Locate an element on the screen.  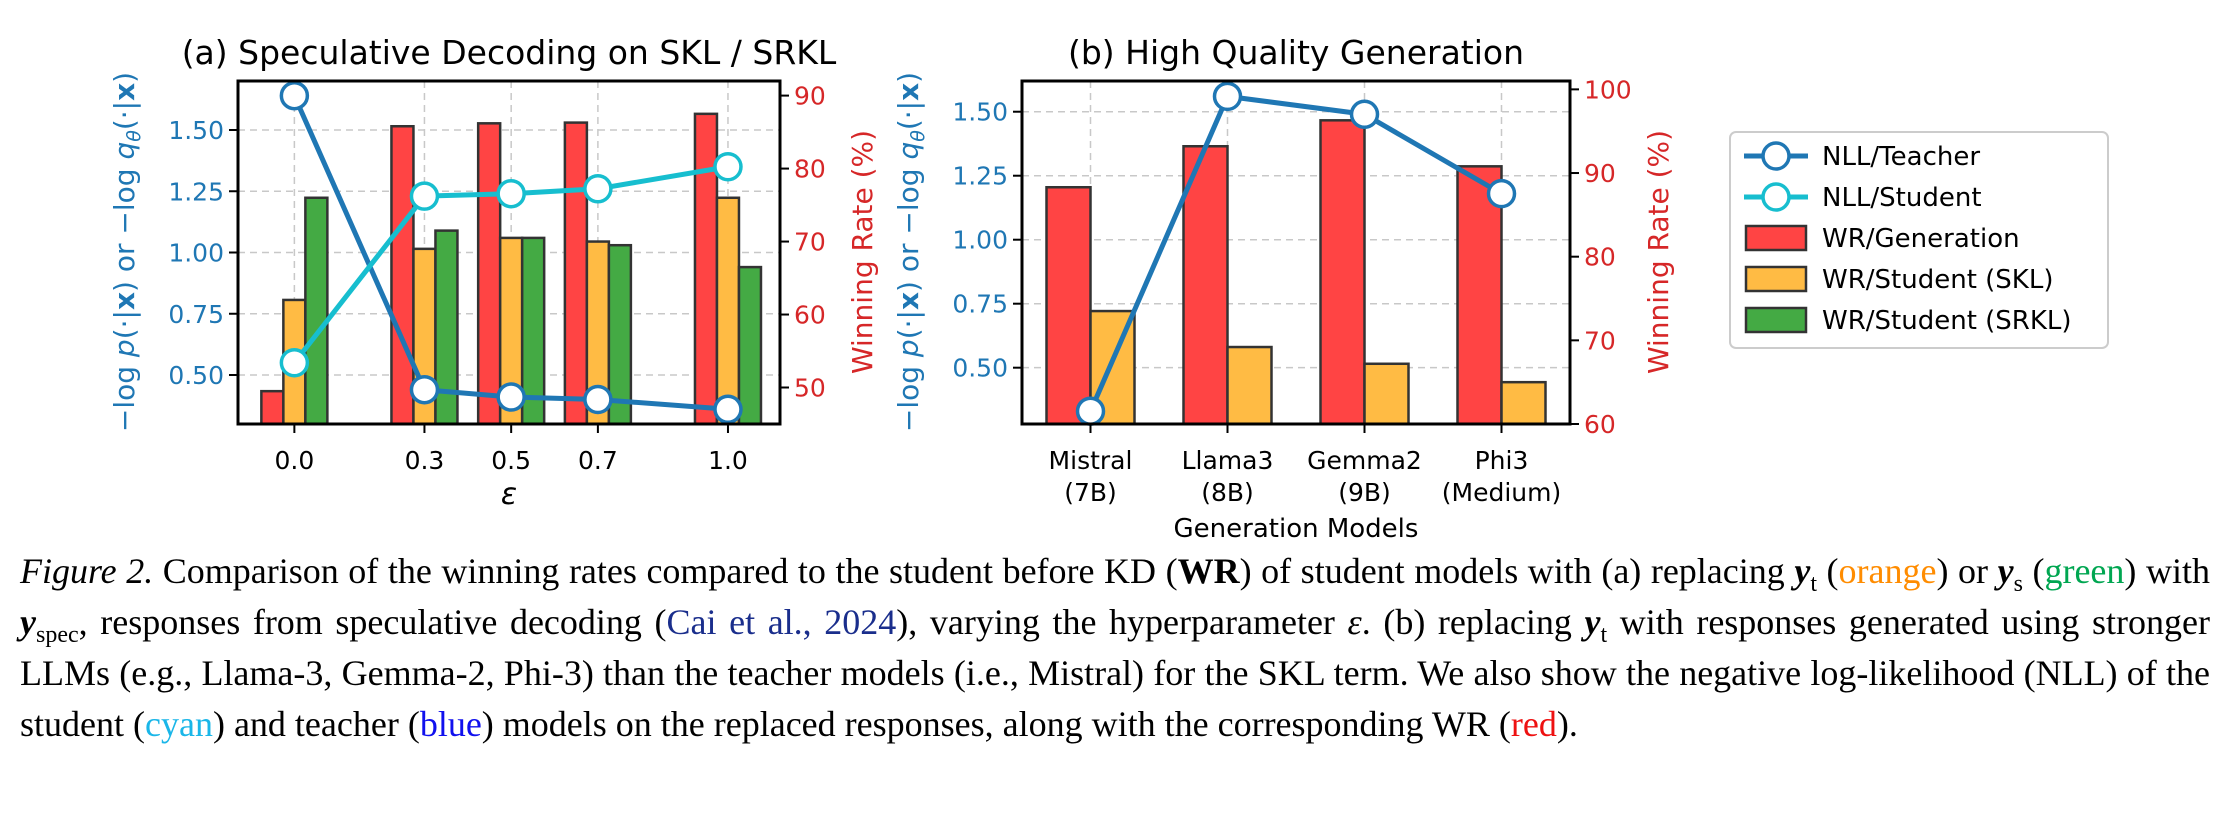
legend-label: WR/Generation is located at coordinates (1921, 239).